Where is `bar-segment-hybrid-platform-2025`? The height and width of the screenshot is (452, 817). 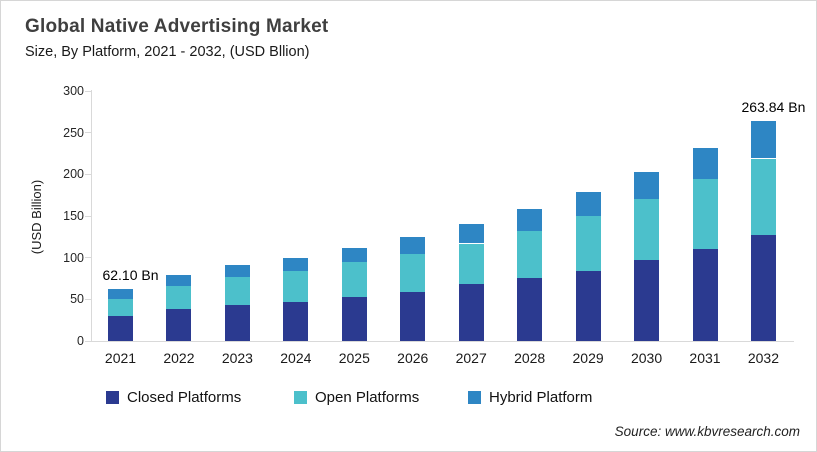
bar-segment-hybrid-platform-2025 is located at coordinates (354, 254).